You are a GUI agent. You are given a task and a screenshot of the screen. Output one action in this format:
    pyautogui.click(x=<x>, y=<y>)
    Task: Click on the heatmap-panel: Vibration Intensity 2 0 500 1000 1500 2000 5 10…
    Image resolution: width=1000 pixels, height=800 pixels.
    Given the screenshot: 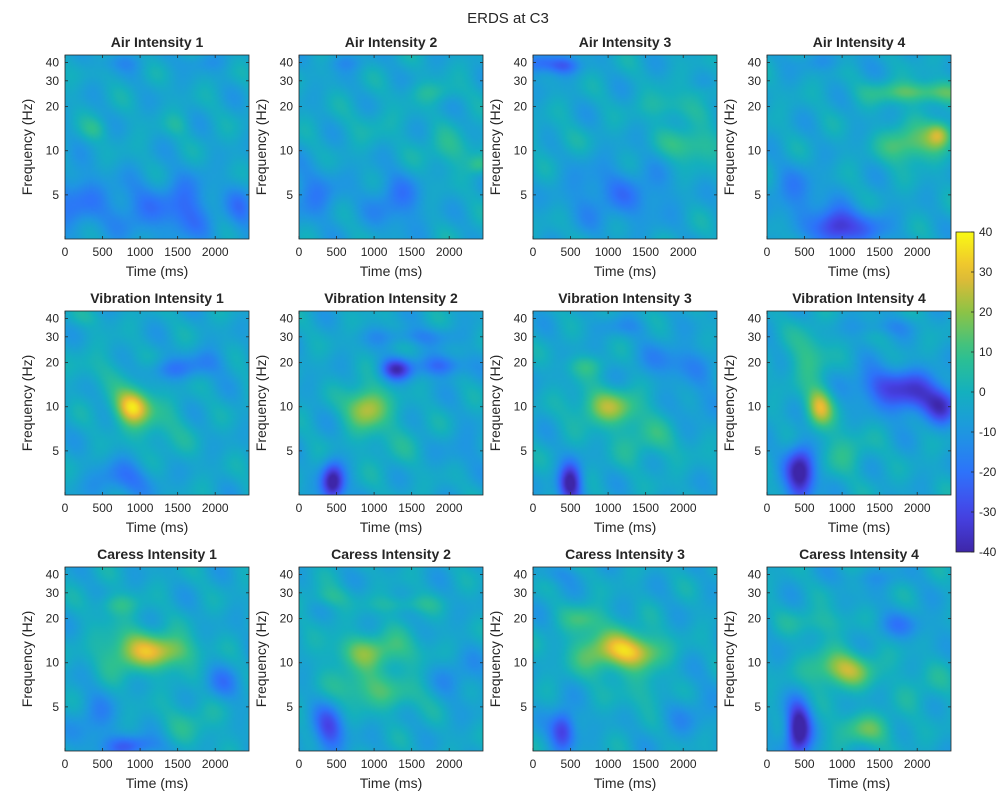 What is the action you would take?
    pyautogui.click(x=368, y=412)
    